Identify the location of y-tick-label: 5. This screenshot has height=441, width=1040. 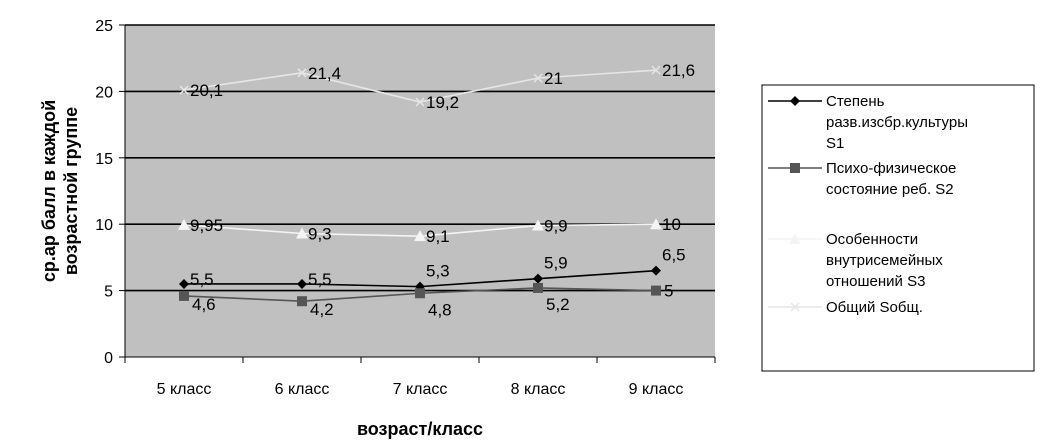
(108, 292).